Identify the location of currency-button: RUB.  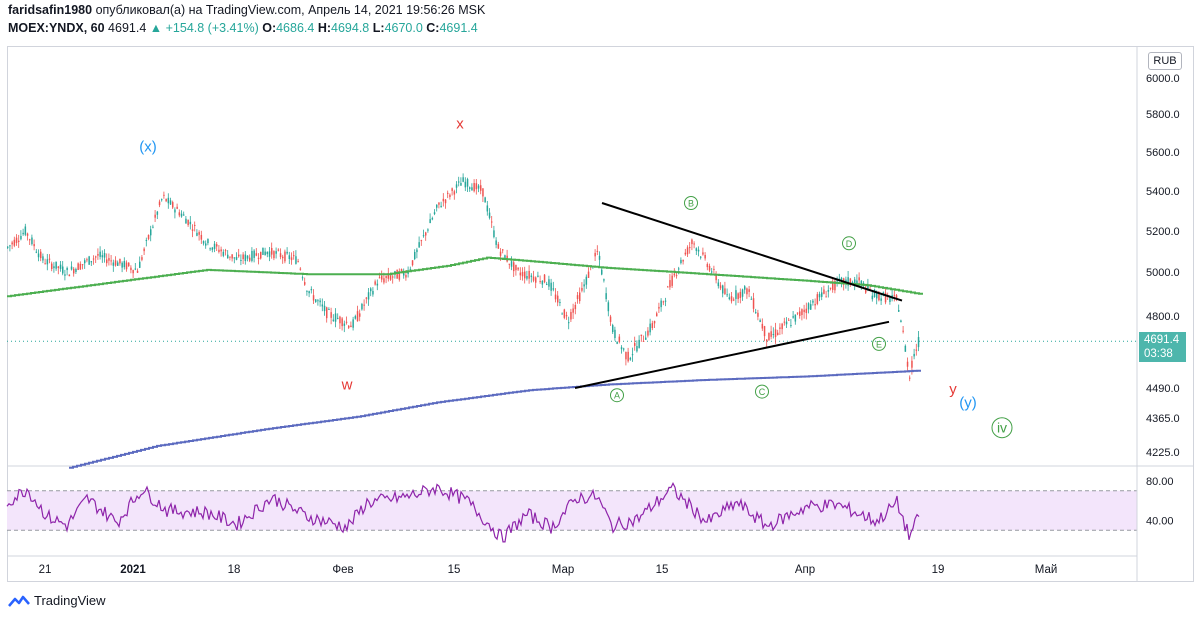
(1165, 61).